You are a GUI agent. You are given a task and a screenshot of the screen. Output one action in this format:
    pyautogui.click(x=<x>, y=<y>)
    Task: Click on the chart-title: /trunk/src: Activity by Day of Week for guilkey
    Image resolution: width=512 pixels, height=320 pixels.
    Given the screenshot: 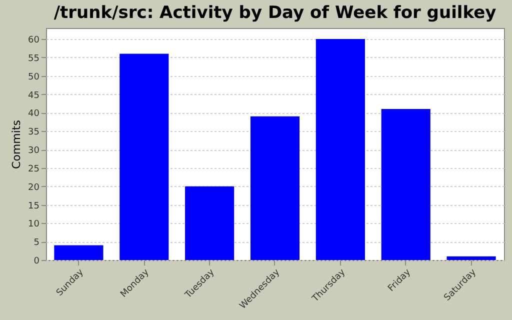 What is the action you would take?
    pyautogui.click(x=275, y=13)
    